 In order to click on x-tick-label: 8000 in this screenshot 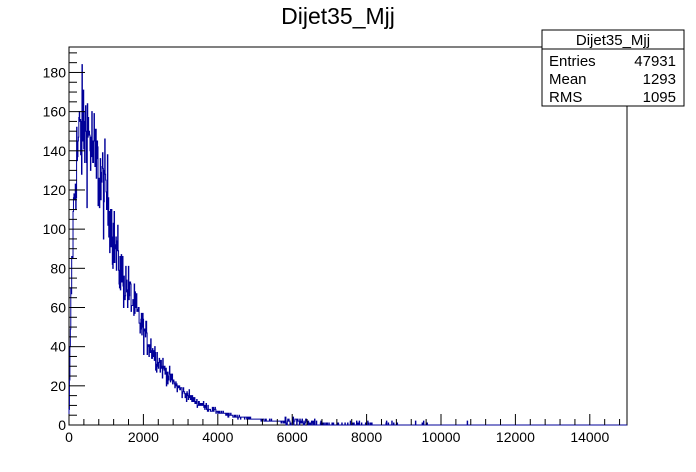, I will do `click(366, 437)`.